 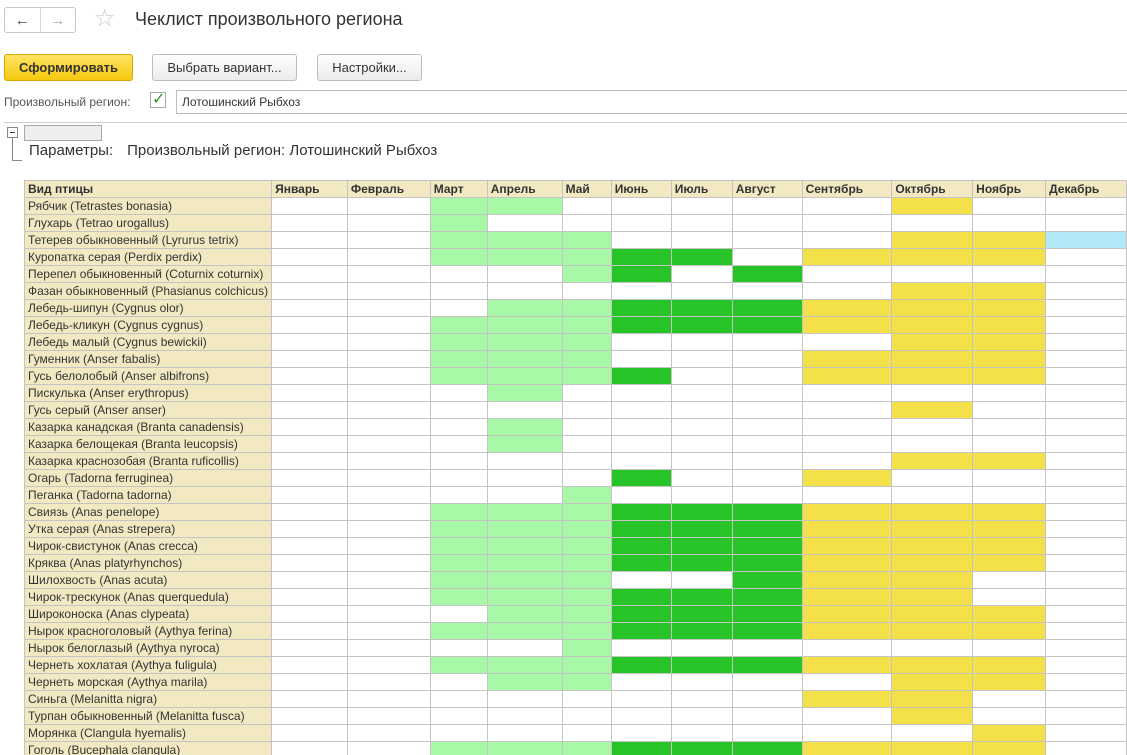 I want to click on region-checkbox, so click(x=158, y=99).